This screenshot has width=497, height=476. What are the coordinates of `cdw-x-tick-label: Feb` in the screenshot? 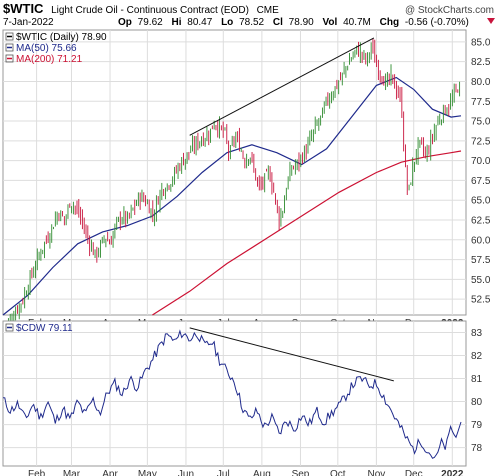 It's located at (37, 472).